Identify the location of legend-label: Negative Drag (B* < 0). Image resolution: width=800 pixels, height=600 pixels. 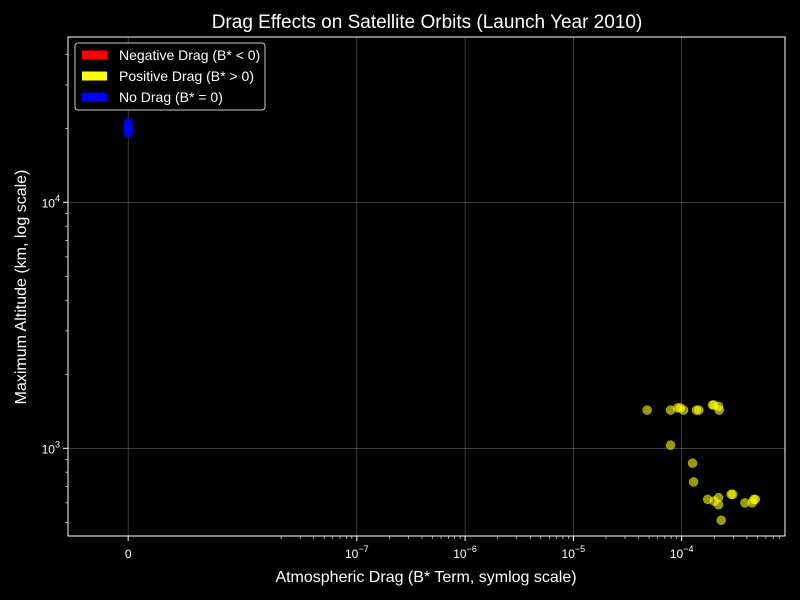
(189, 55).